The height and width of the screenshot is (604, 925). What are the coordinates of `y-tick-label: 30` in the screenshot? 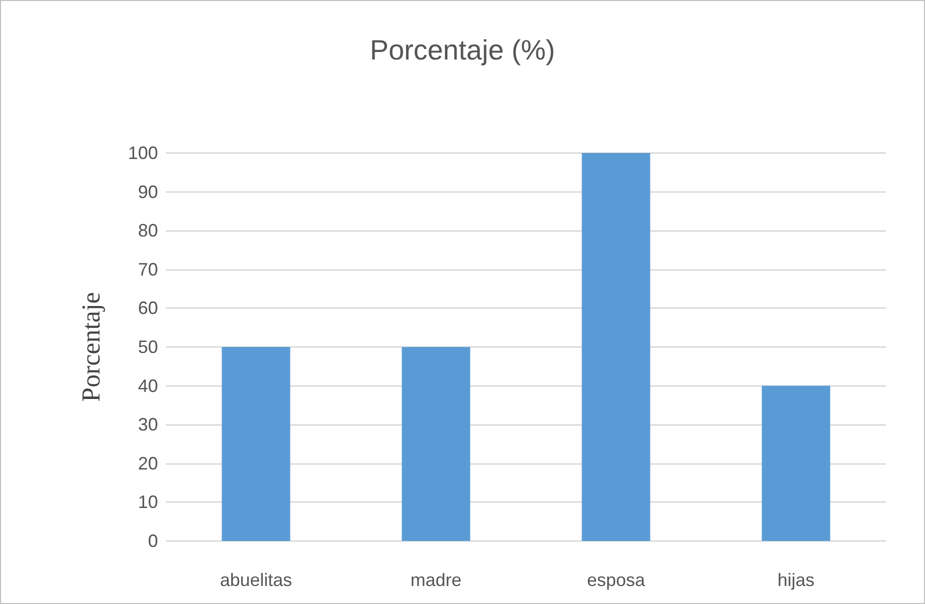 It's located at (148, 424).